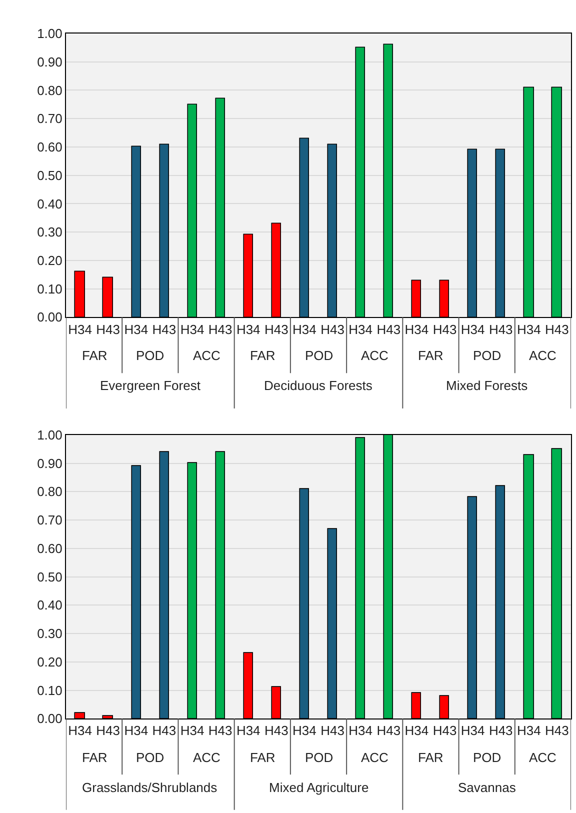 Image resolution: width=576 pixels, height=813 pixels. What do you see at coordinates (319, 787) in the screenshot?
I see `text: Mixed Agriculture` at bounding box center [319, 787].